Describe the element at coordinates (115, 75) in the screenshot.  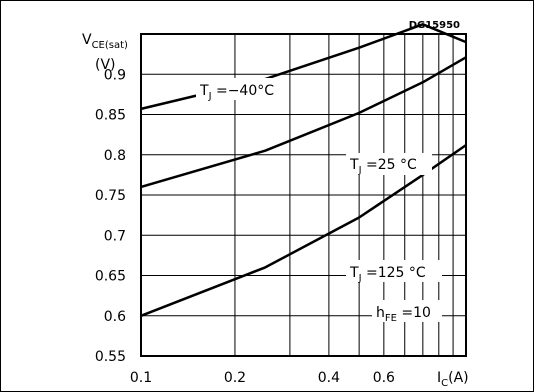
I see `y-tick-label: 0.9` at that location.